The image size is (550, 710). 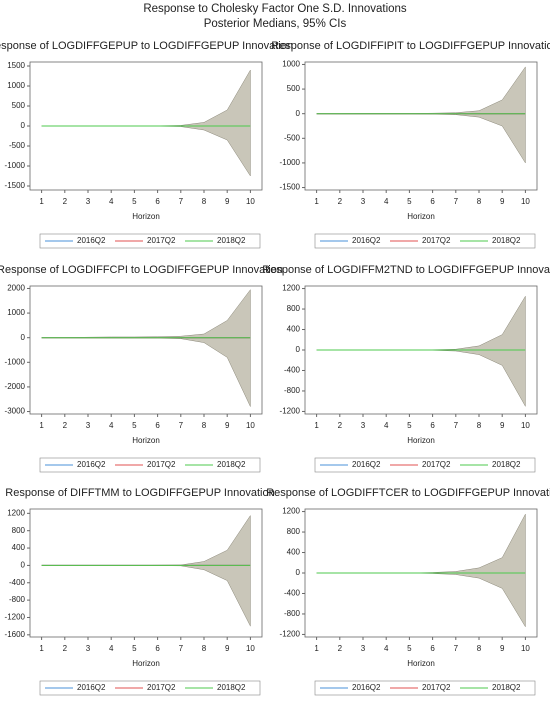 I want to click on y-tick-label: -2000, so click(x=15, y=386).